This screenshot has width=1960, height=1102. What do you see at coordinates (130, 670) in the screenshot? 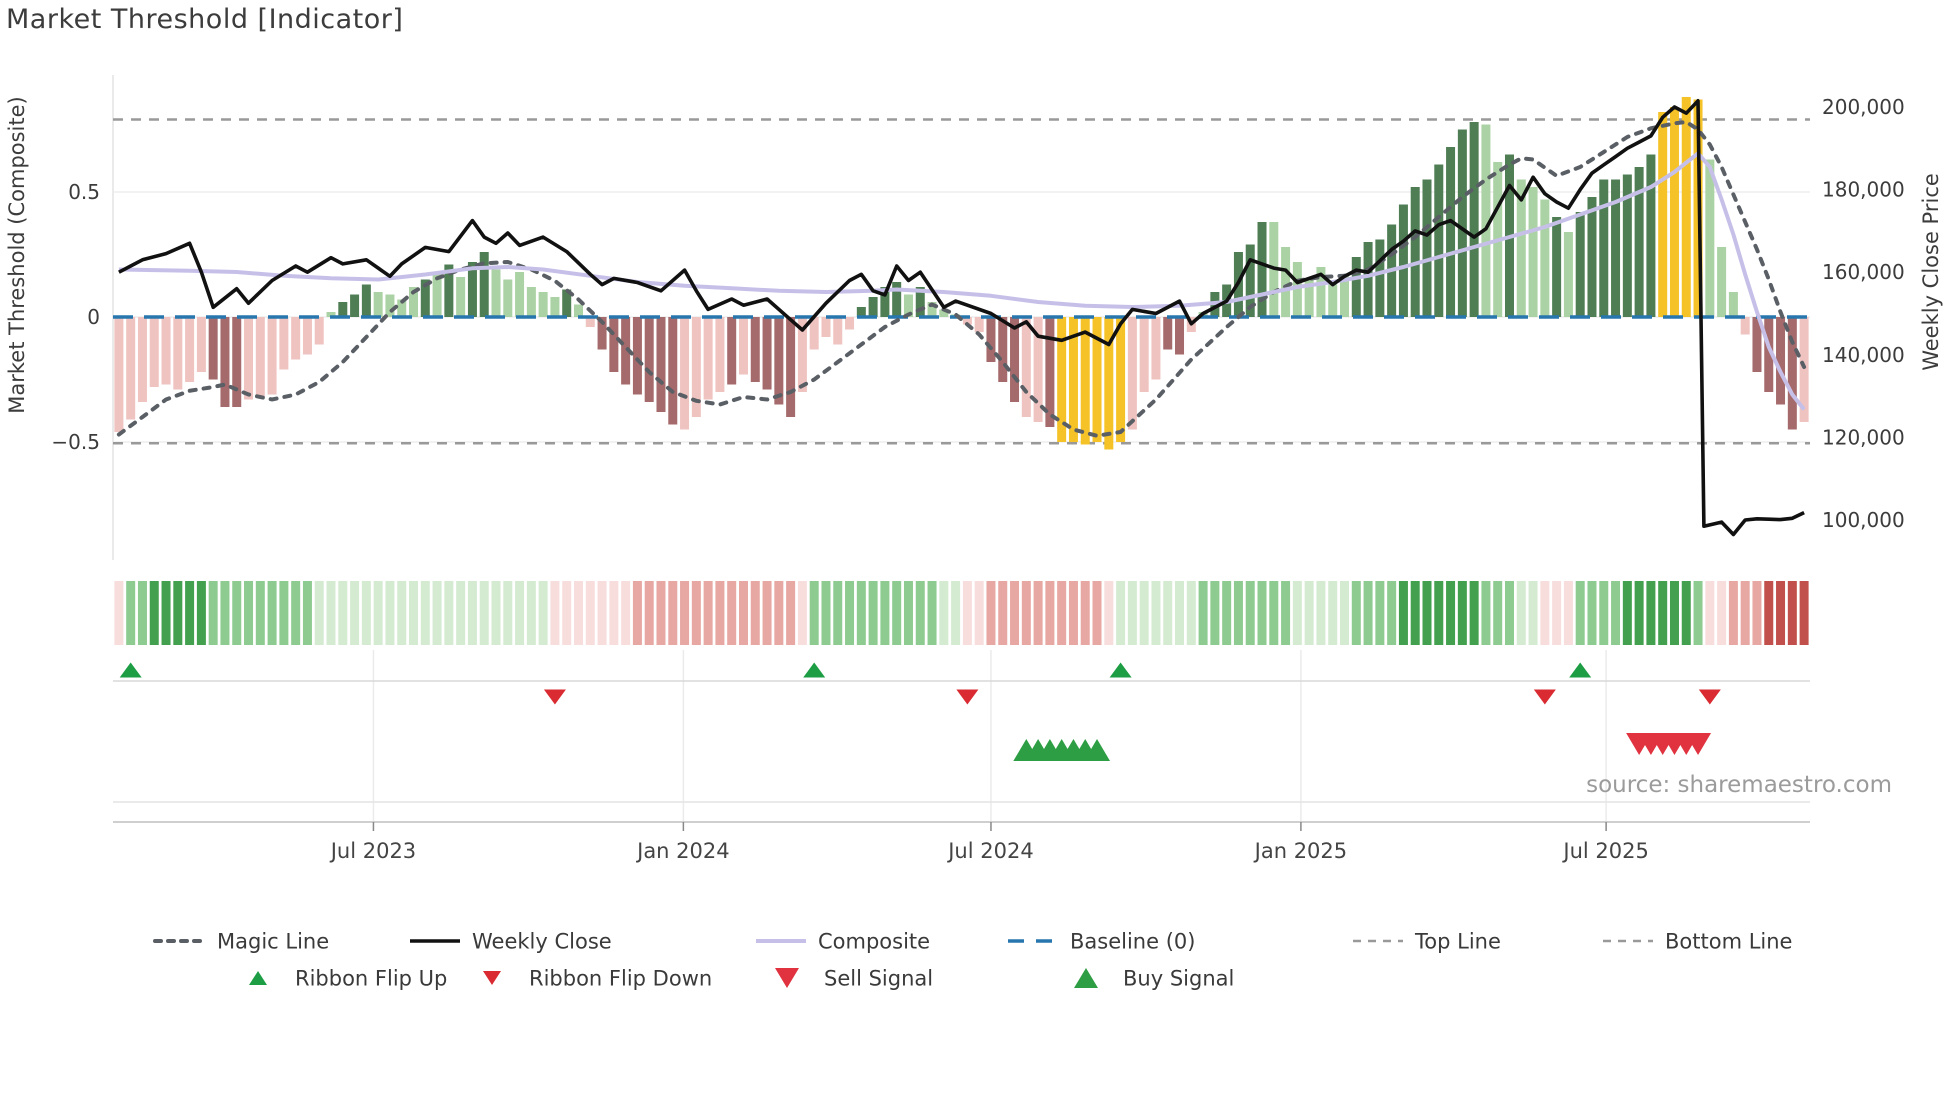
I see `ribbon-flip-up-icon` at bounding box center [130, 670].